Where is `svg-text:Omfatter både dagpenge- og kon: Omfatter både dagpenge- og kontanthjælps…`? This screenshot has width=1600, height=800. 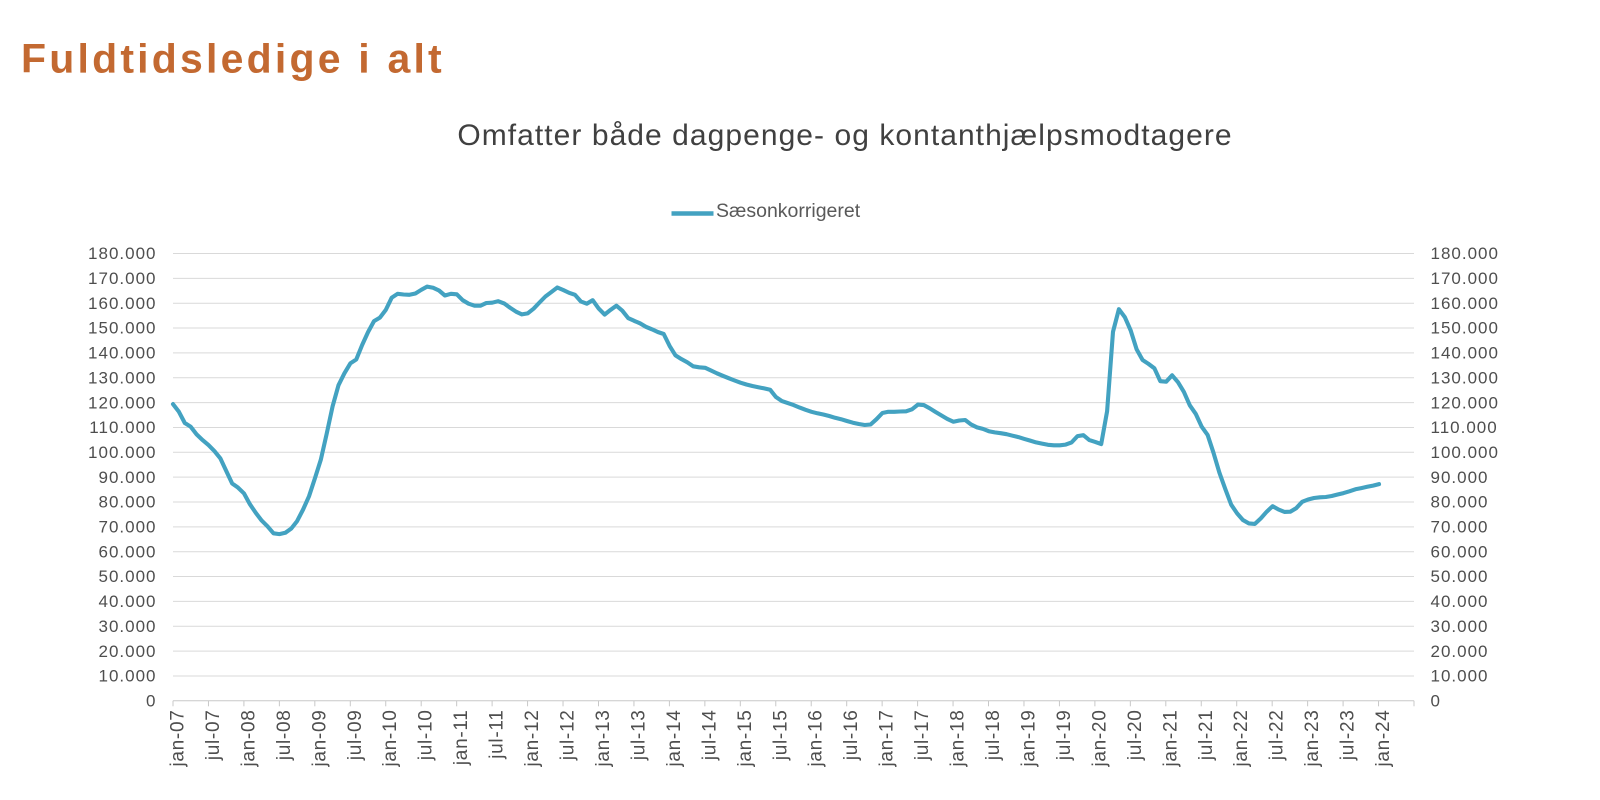 svg-text:Omfatter både dagpenge- og kon: Omfatter både dagpenge- og kontanthjælps… is located at coordinates (844, 135).